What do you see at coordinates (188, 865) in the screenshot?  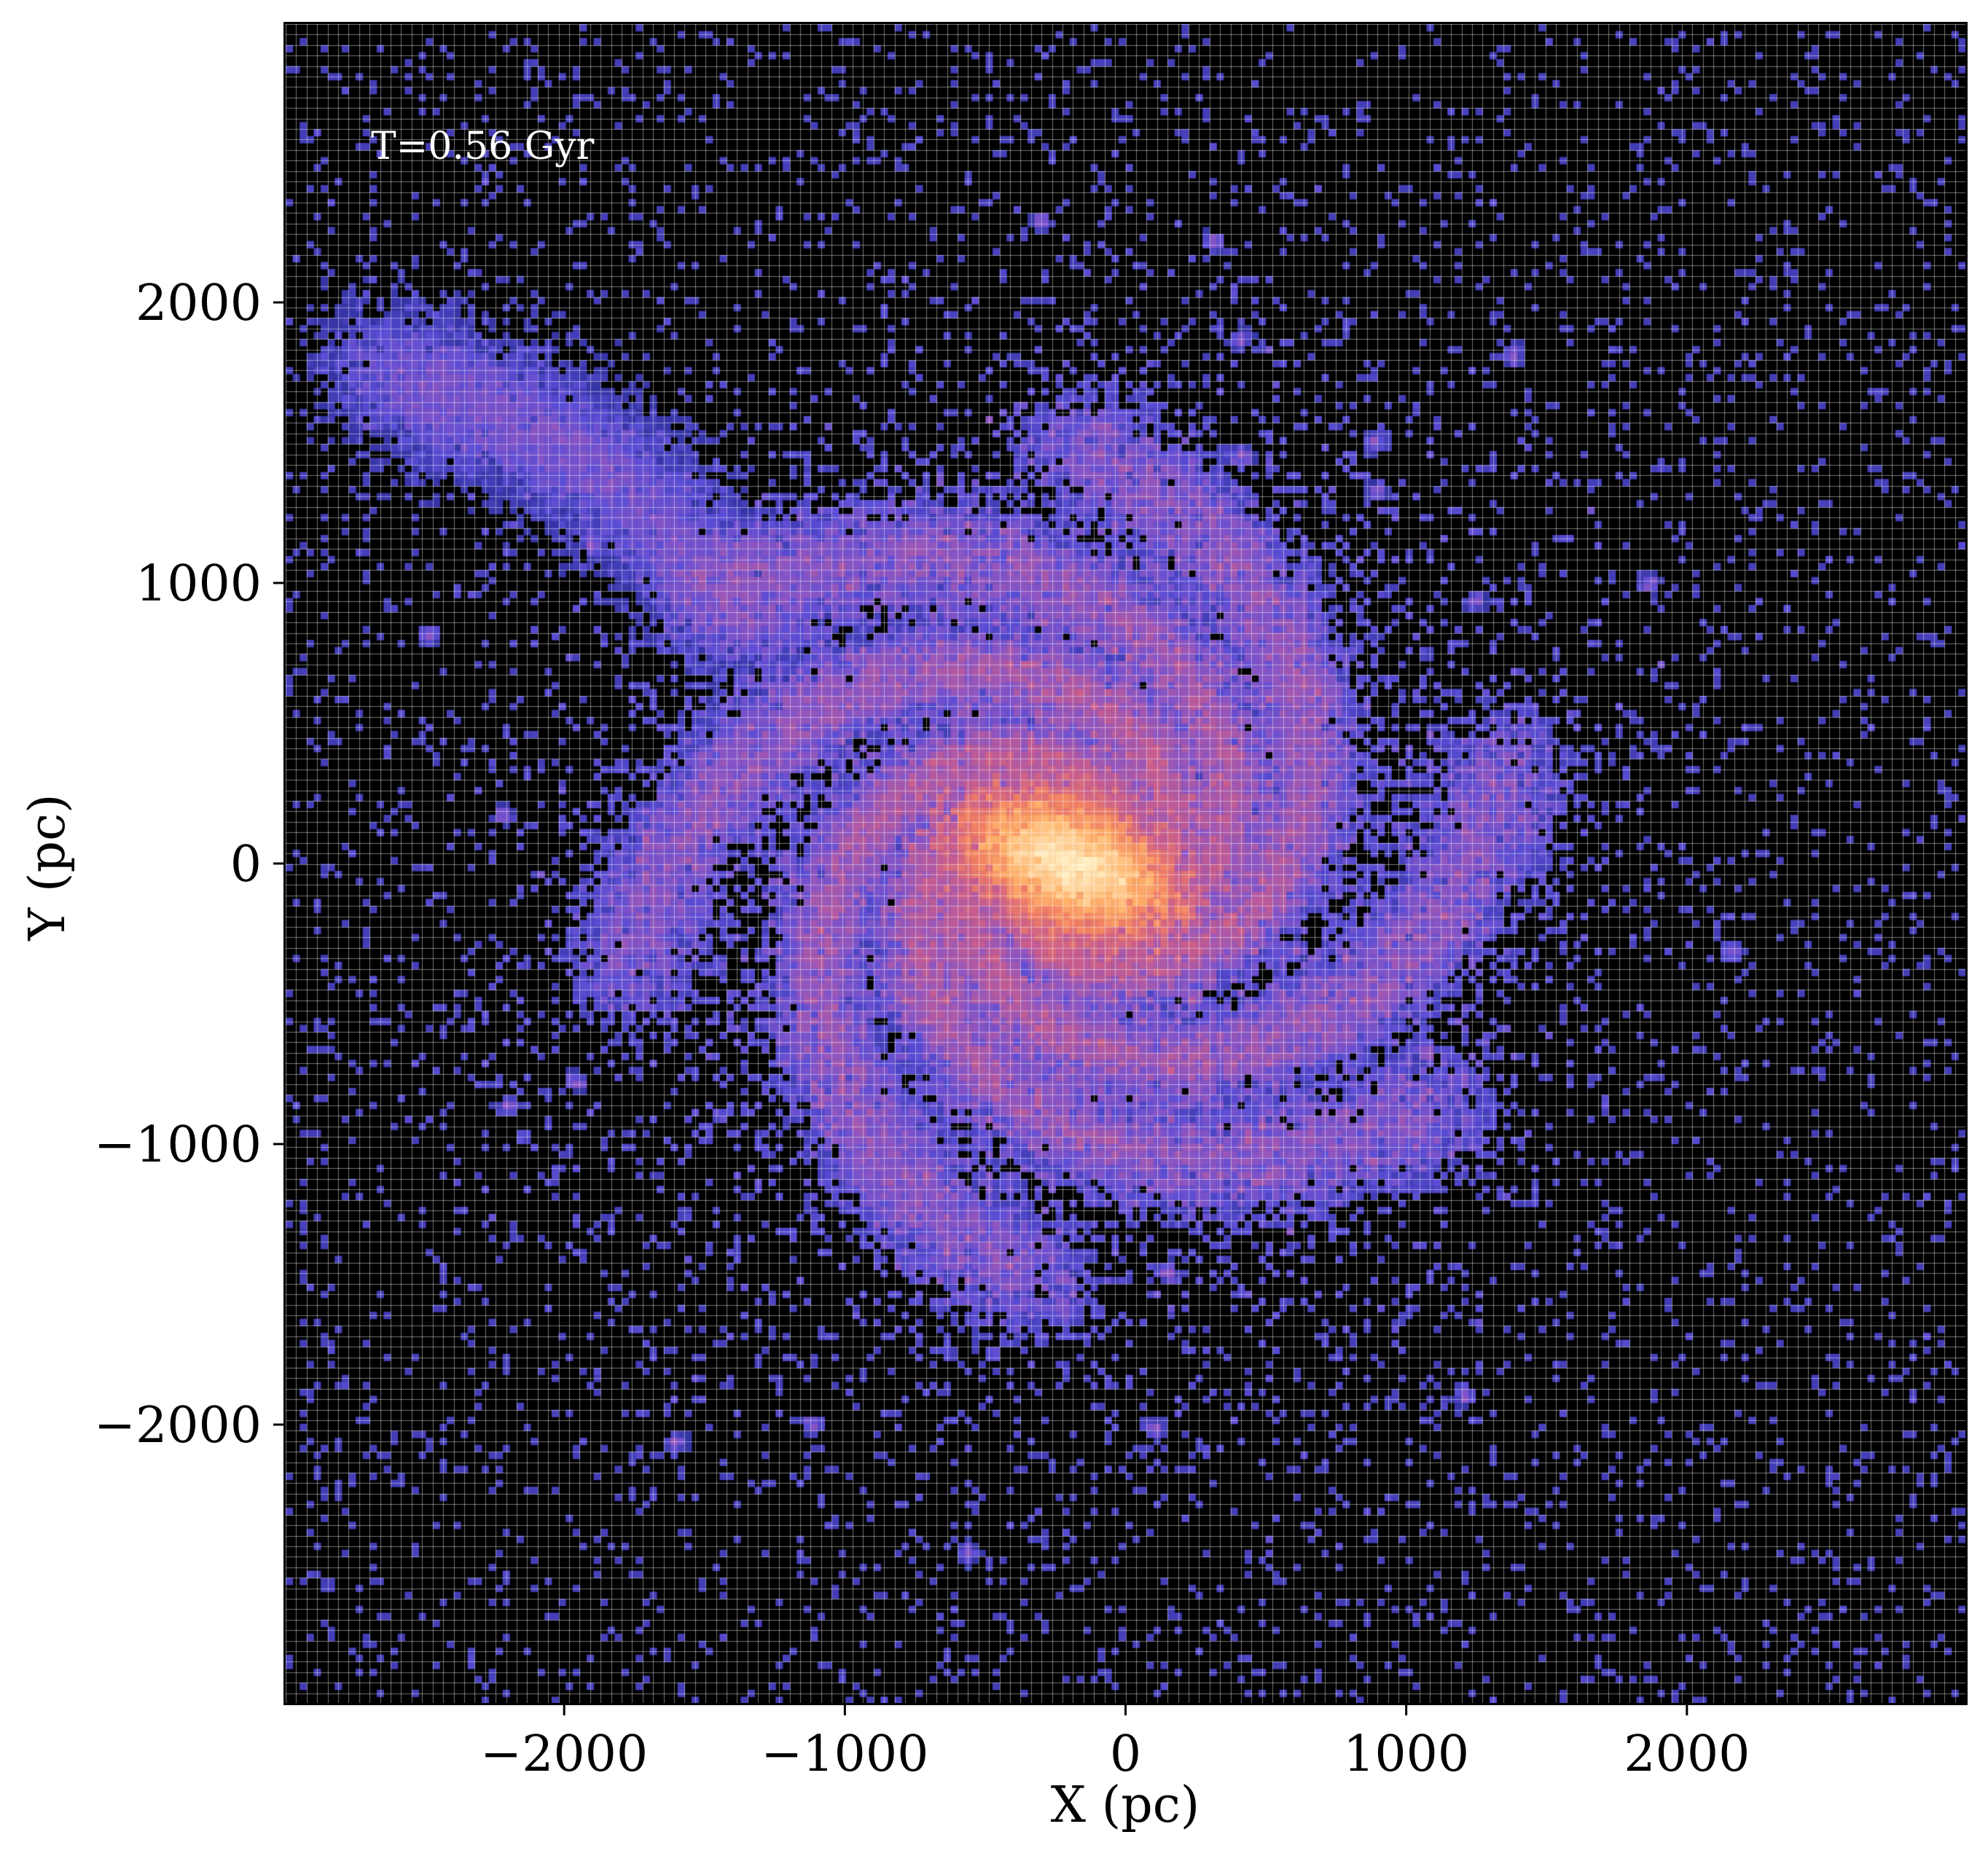 I see `y-ticks: −2000 −1000 0 1000 2000` at bounding box center [188, 865].